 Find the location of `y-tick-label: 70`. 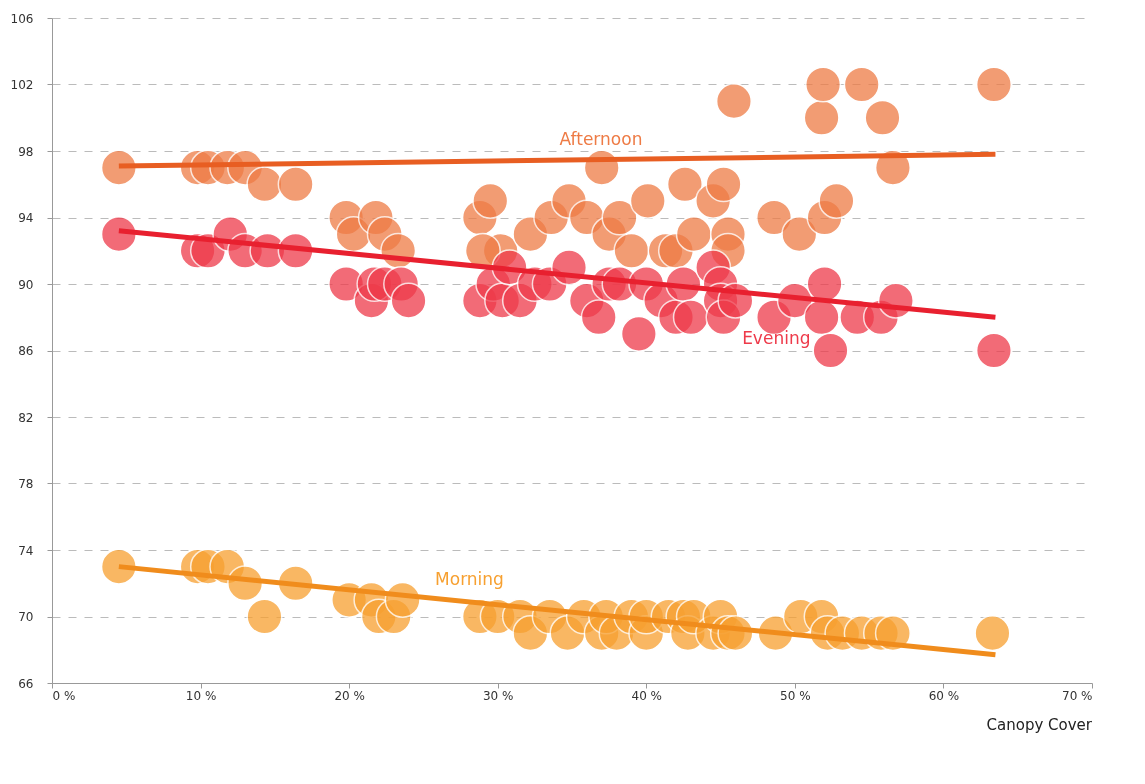

y-tick-label: 70 is located at coordinates (26, 617).